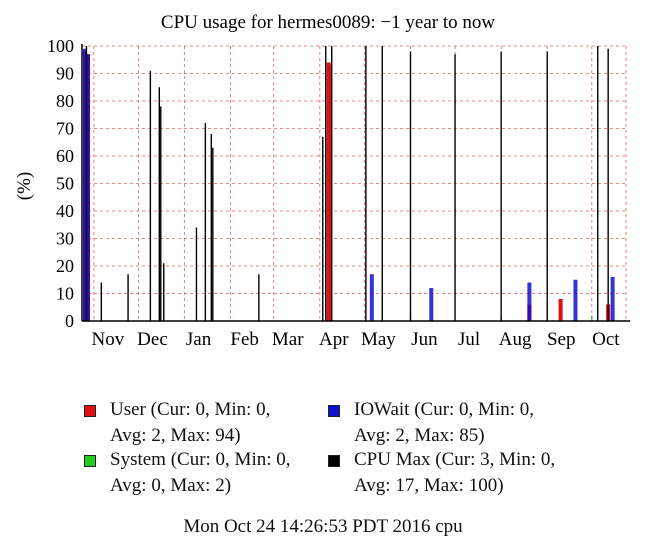  Describe the element at coordinates (469, 339) in the screenshot. I see `x-tick-label: Jul` at that location.